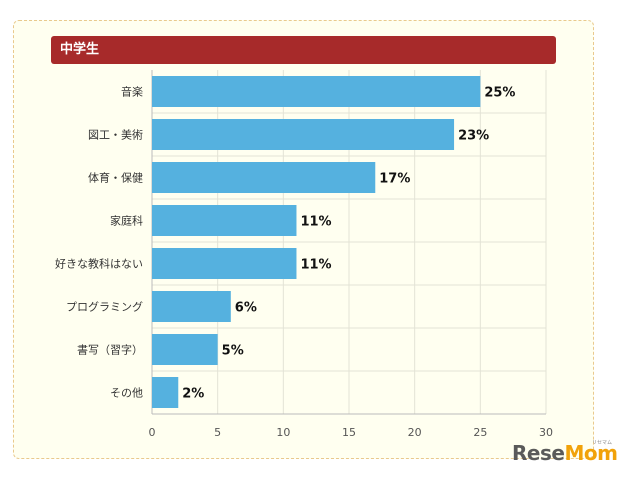  I want to click on value-label-3: 11%, so click(315, 222).